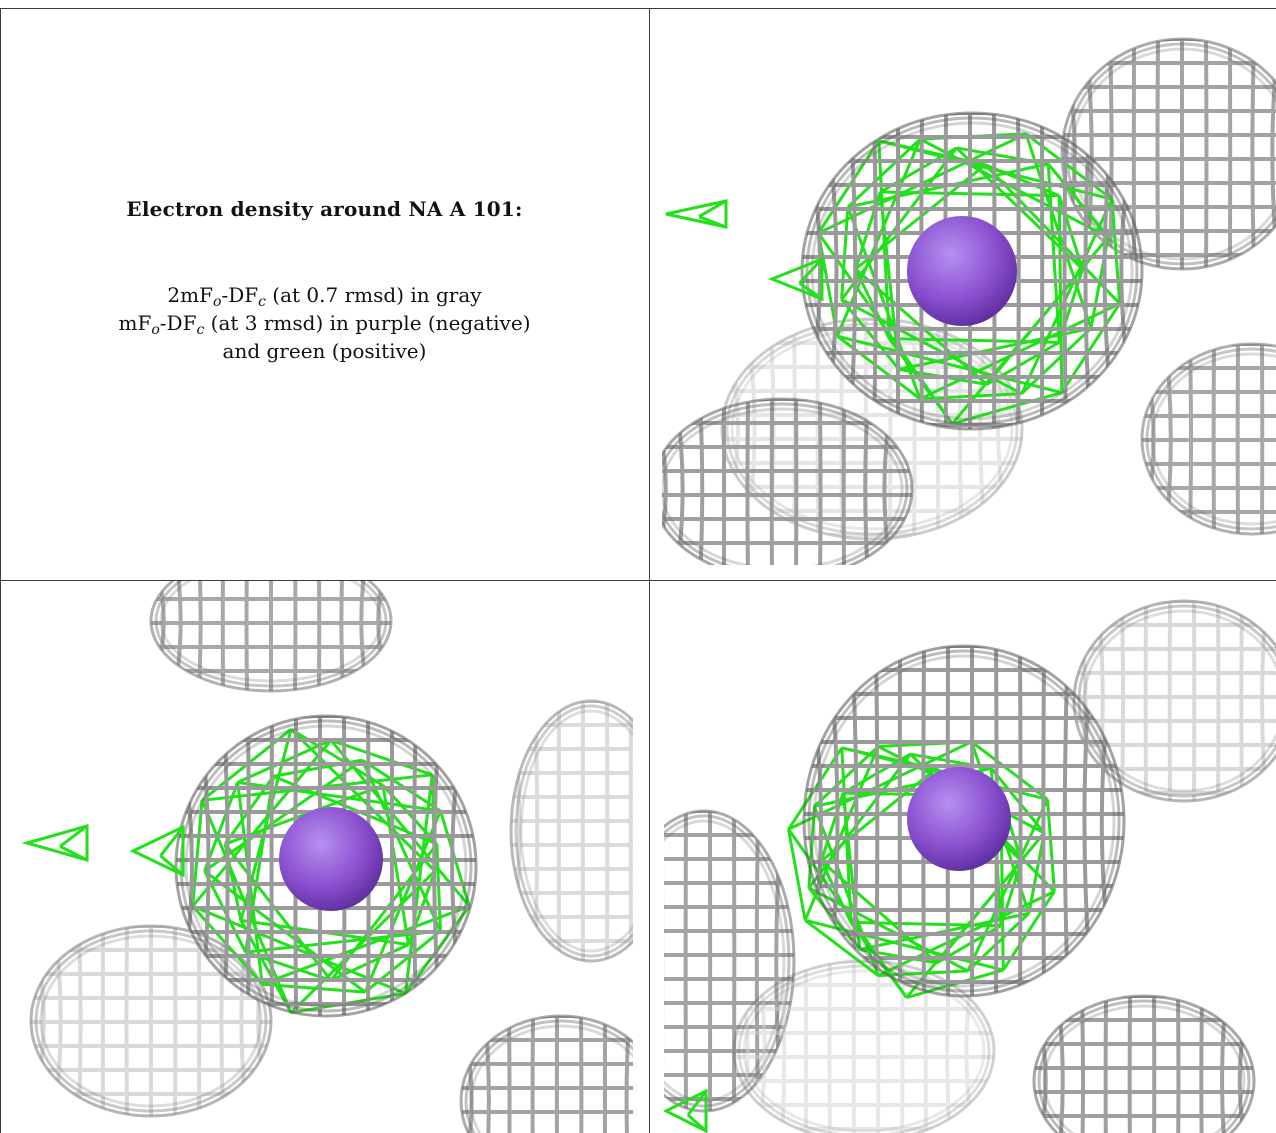  I want to click on br-bg-mesh-bottom-right, so click(1144, 1063).